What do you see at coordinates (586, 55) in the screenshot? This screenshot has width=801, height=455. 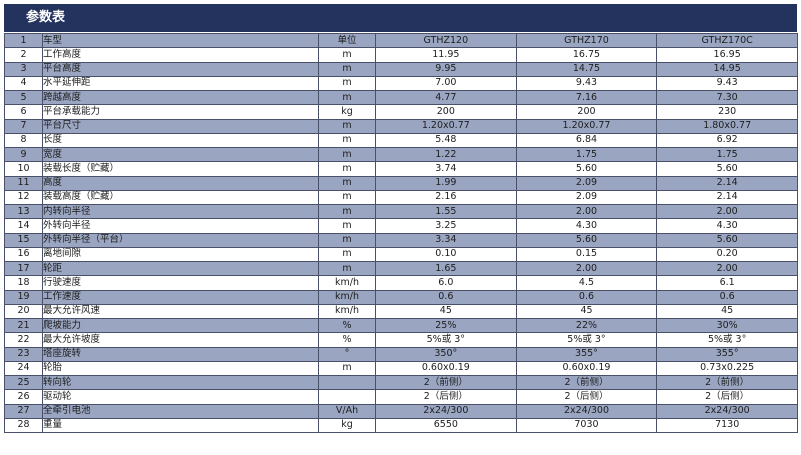 I see `value-gthz170-cell: 16.75` at bounding box center [586, 55].